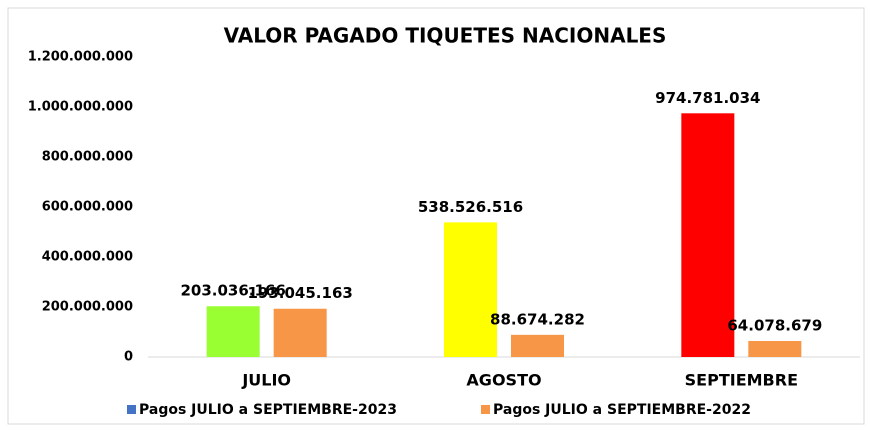 This screenshot has height=429, width=870. Describe the element at coordinates (268, 410) in the screenshot. I see `legend-label: Pagos JULIO a SEPTIEMBRE-2023` at that location.